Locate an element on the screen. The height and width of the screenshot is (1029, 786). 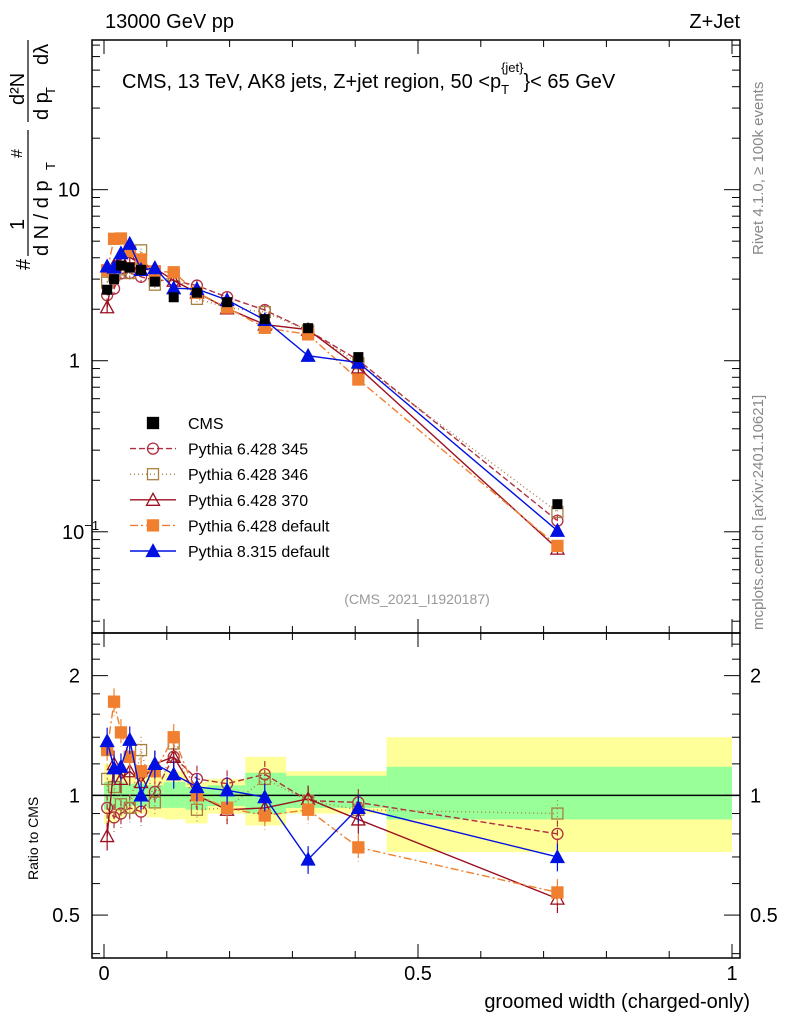
analysis-label: (CMS_2021_I1920187) is located at coordinates (417, 599).